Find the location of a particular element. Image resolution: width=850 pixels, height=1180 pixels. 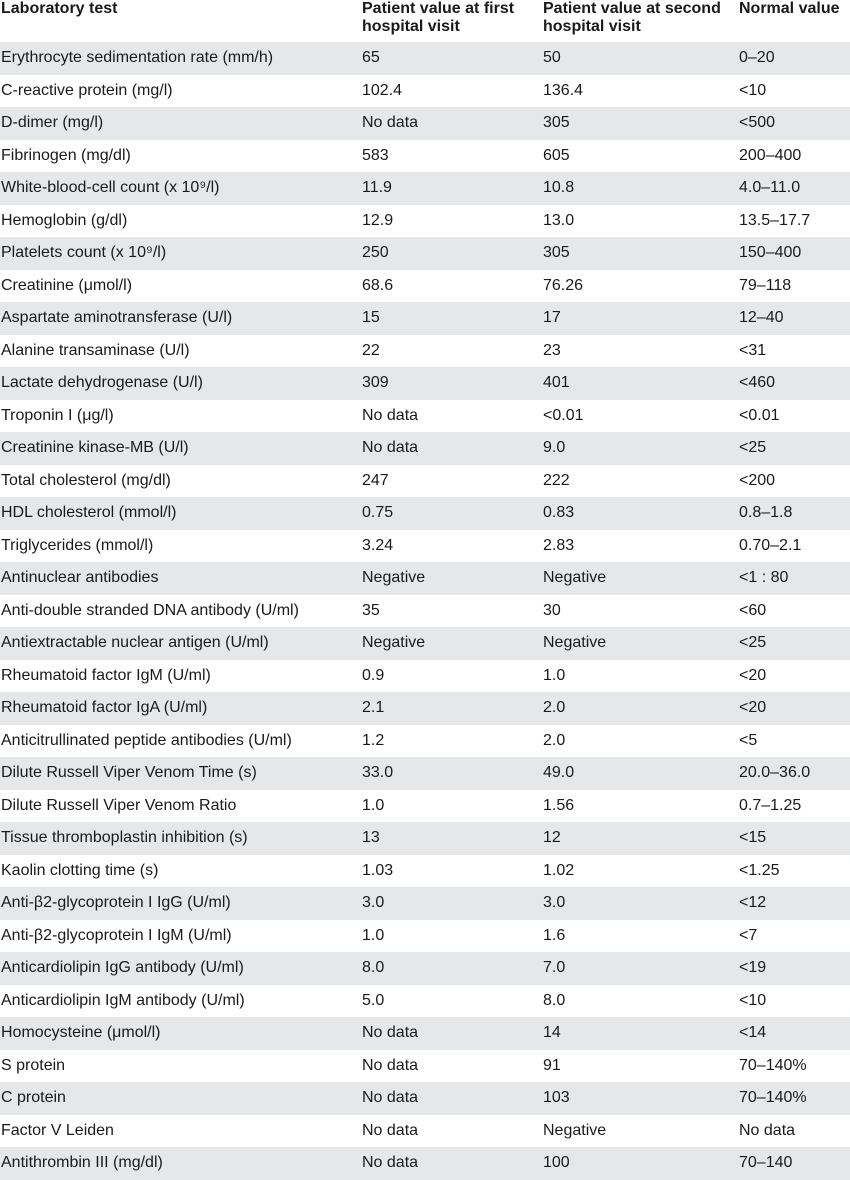

cell-laboratory-test: Dilute Russell Viper Venom Ratio is located at coordinates (119, 805).